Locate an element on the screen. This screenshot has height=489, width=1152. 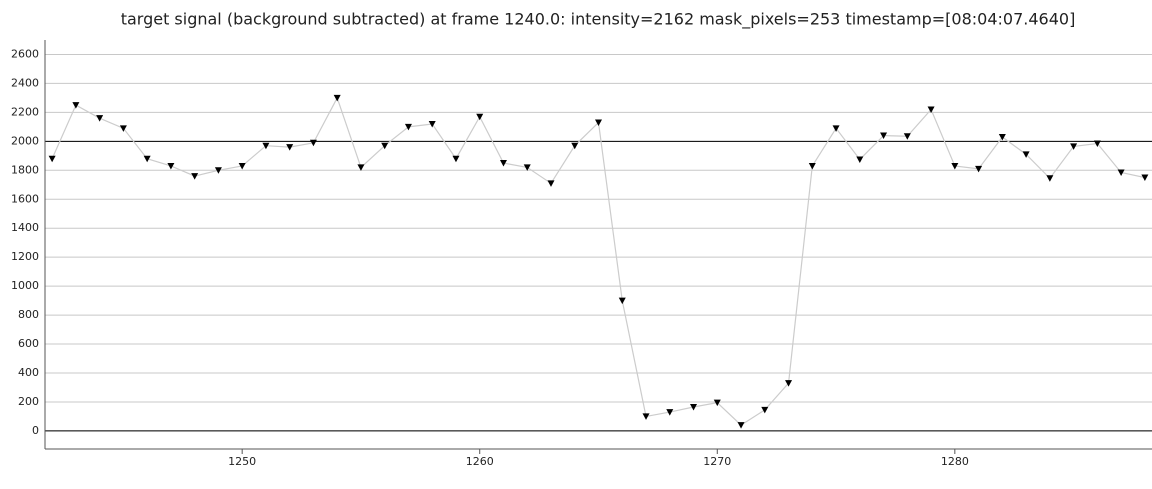
x-tick-label: 1250 is located at coordinates (242, 461).